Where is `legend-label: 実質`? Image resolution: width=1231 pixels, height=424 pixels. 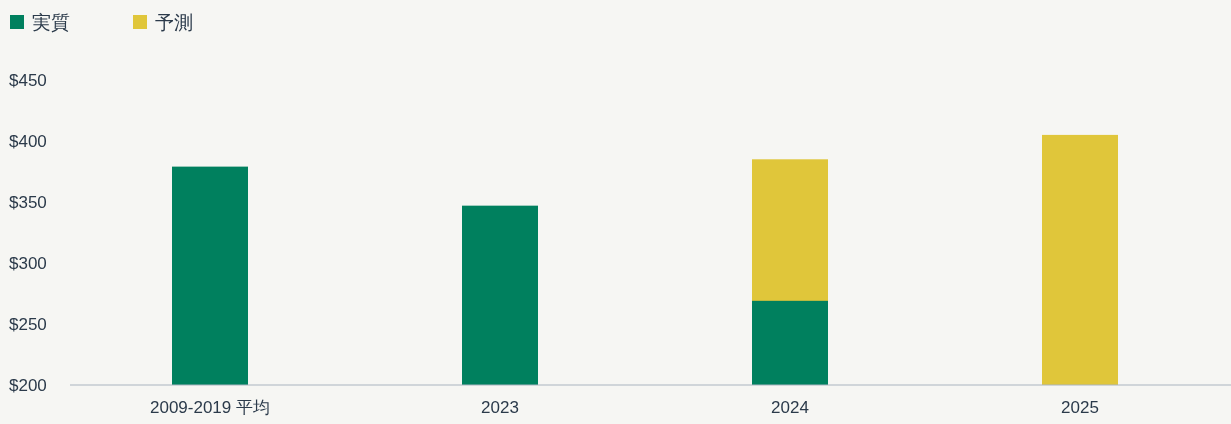 legend-label: 実質 is located at coordinates (51, 22).